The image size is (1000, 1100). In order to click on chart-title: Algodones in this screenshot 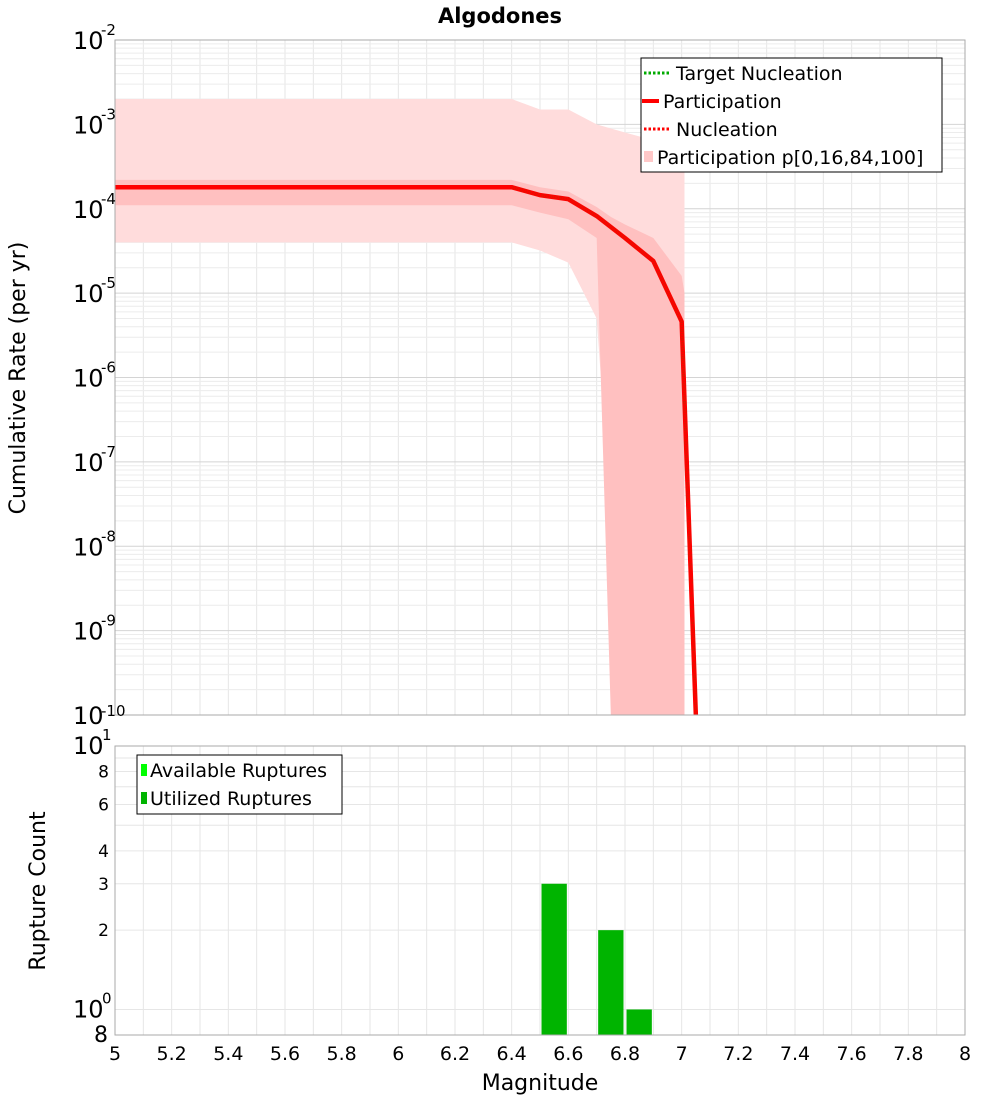, I will do `click(500, 16)`.